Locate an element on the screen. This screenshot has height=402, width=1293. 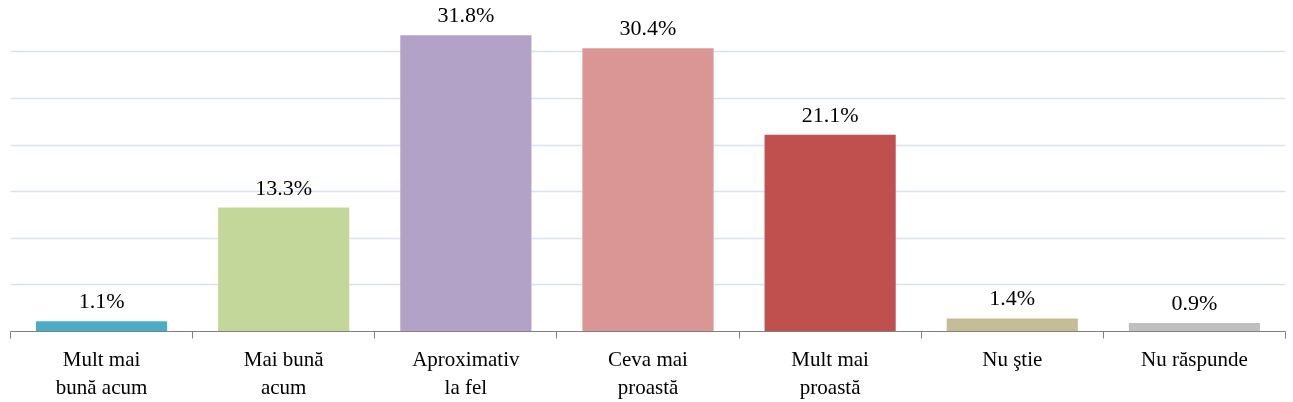
x-tick-label: Mult mai bună acum is located at coordinates (101, 373).